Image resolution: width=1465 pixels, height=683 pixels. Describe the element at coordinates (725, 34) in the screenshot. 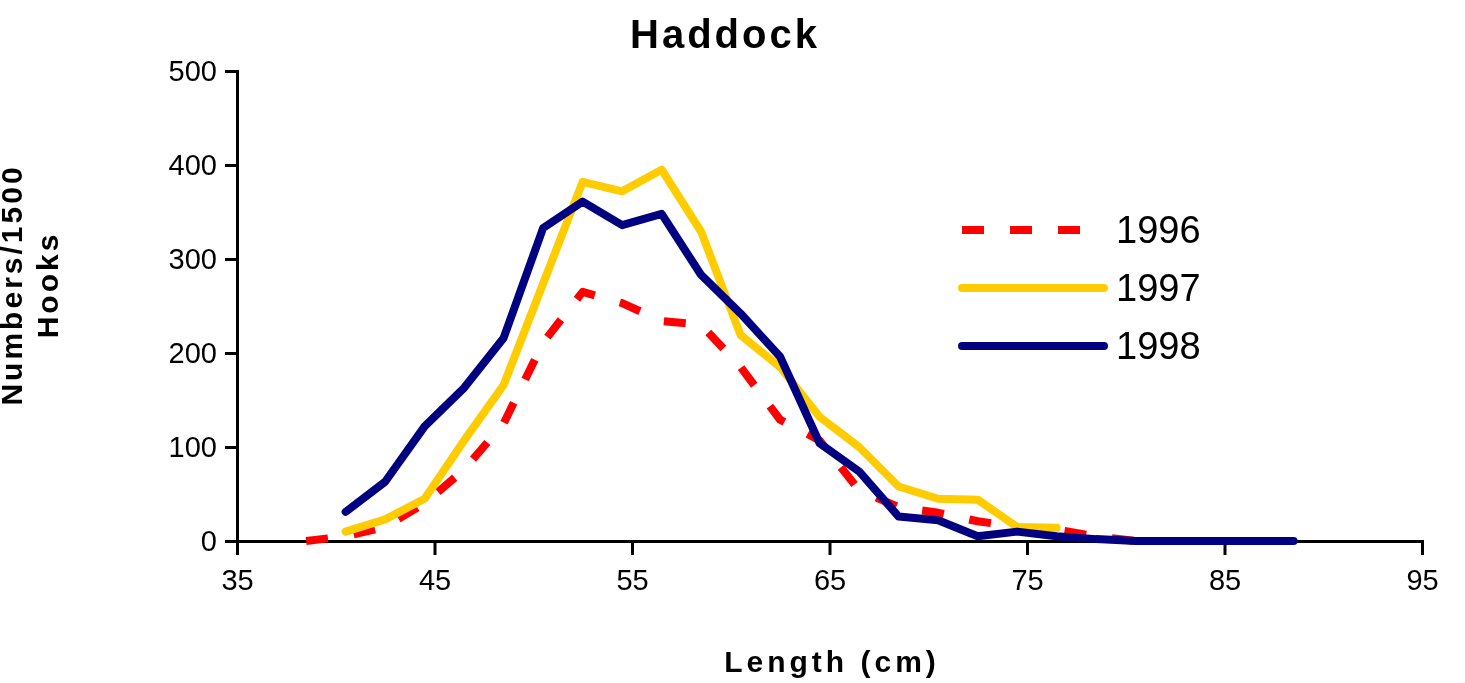

I see `chart-title: Haddock` at that location.